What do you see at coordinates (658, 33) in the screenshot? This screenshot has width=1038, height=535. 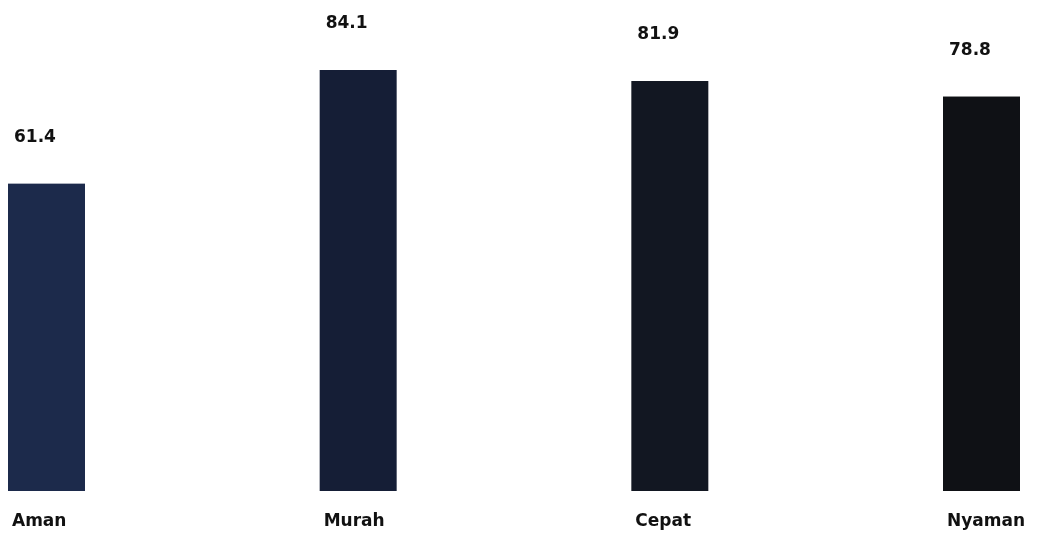 I see `data-label: 81.9` at bounding box center [658, 33].